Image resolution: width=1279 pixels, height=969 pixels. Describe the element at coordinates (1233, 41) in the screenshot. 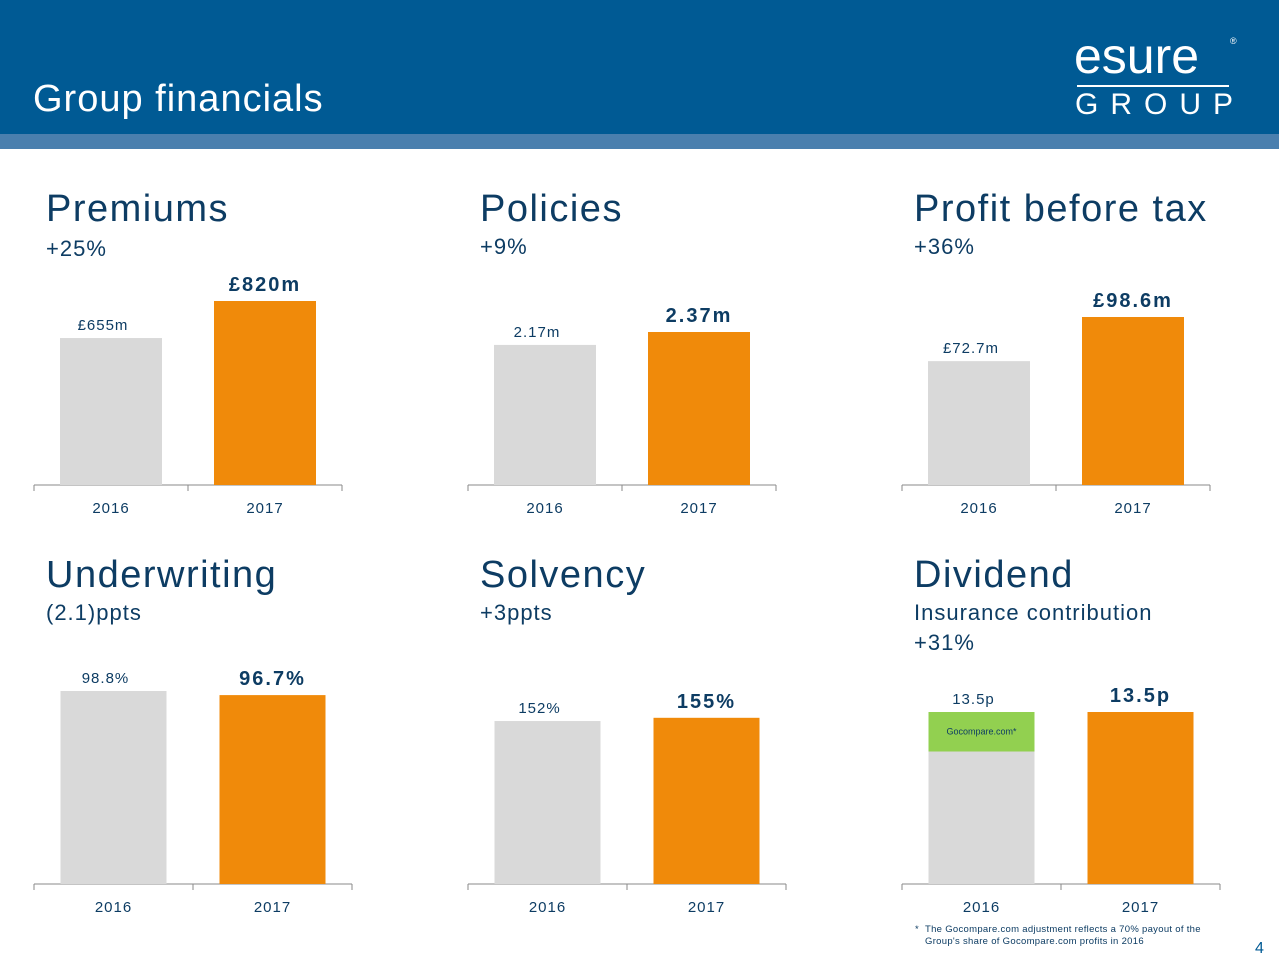

I see `logo-registered-mark: ®` at that location.